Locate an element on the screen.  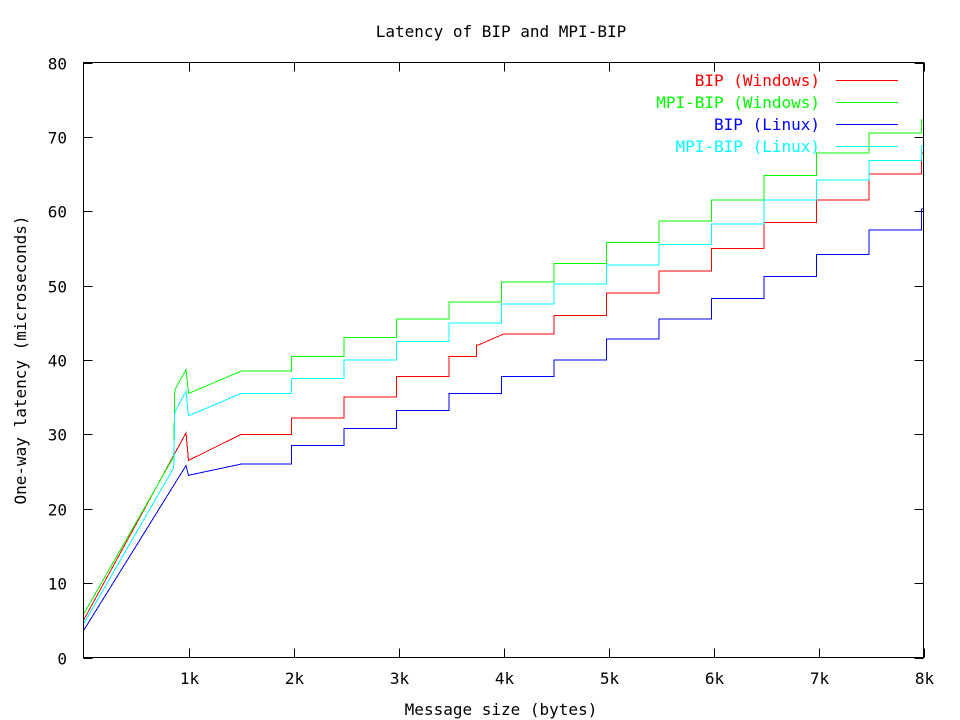
x-tick-label: 4k is located at coordinates (505, 678).